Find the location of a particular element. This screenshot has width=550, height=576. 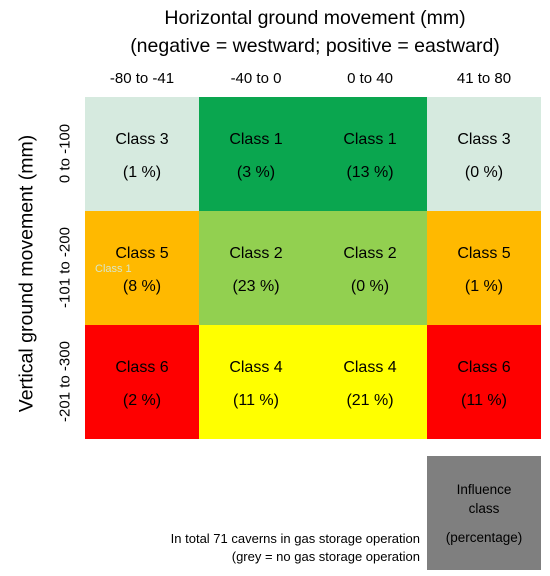

title-line-1: Horizontal ground movement (mm) is located at coordinates (315, 18).